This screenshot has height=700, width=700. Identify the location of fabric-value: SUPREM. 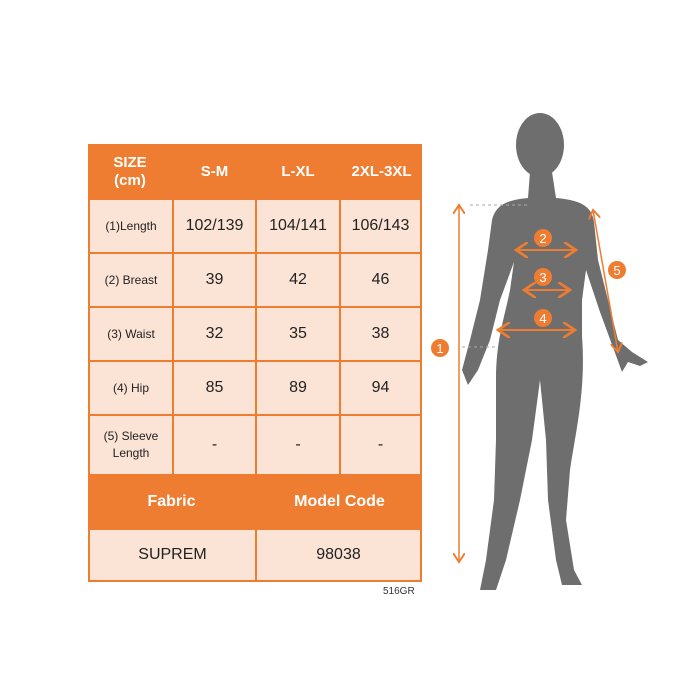
(172, 555).